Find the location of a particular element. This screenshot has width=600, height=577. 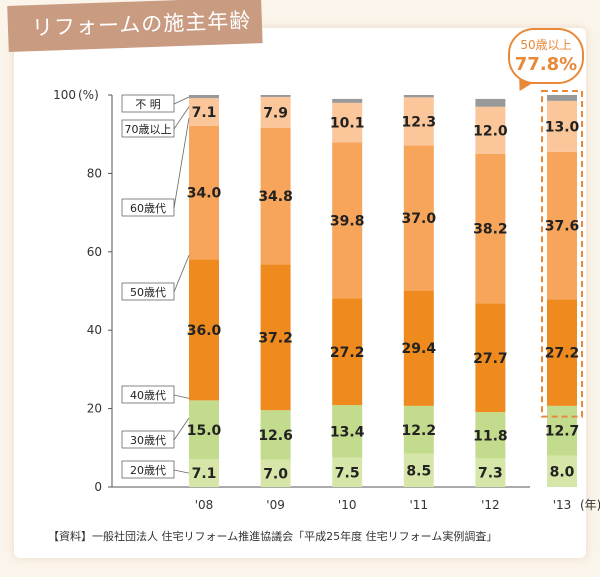

data-label: 29.4 is located at coordinates (419, 349).